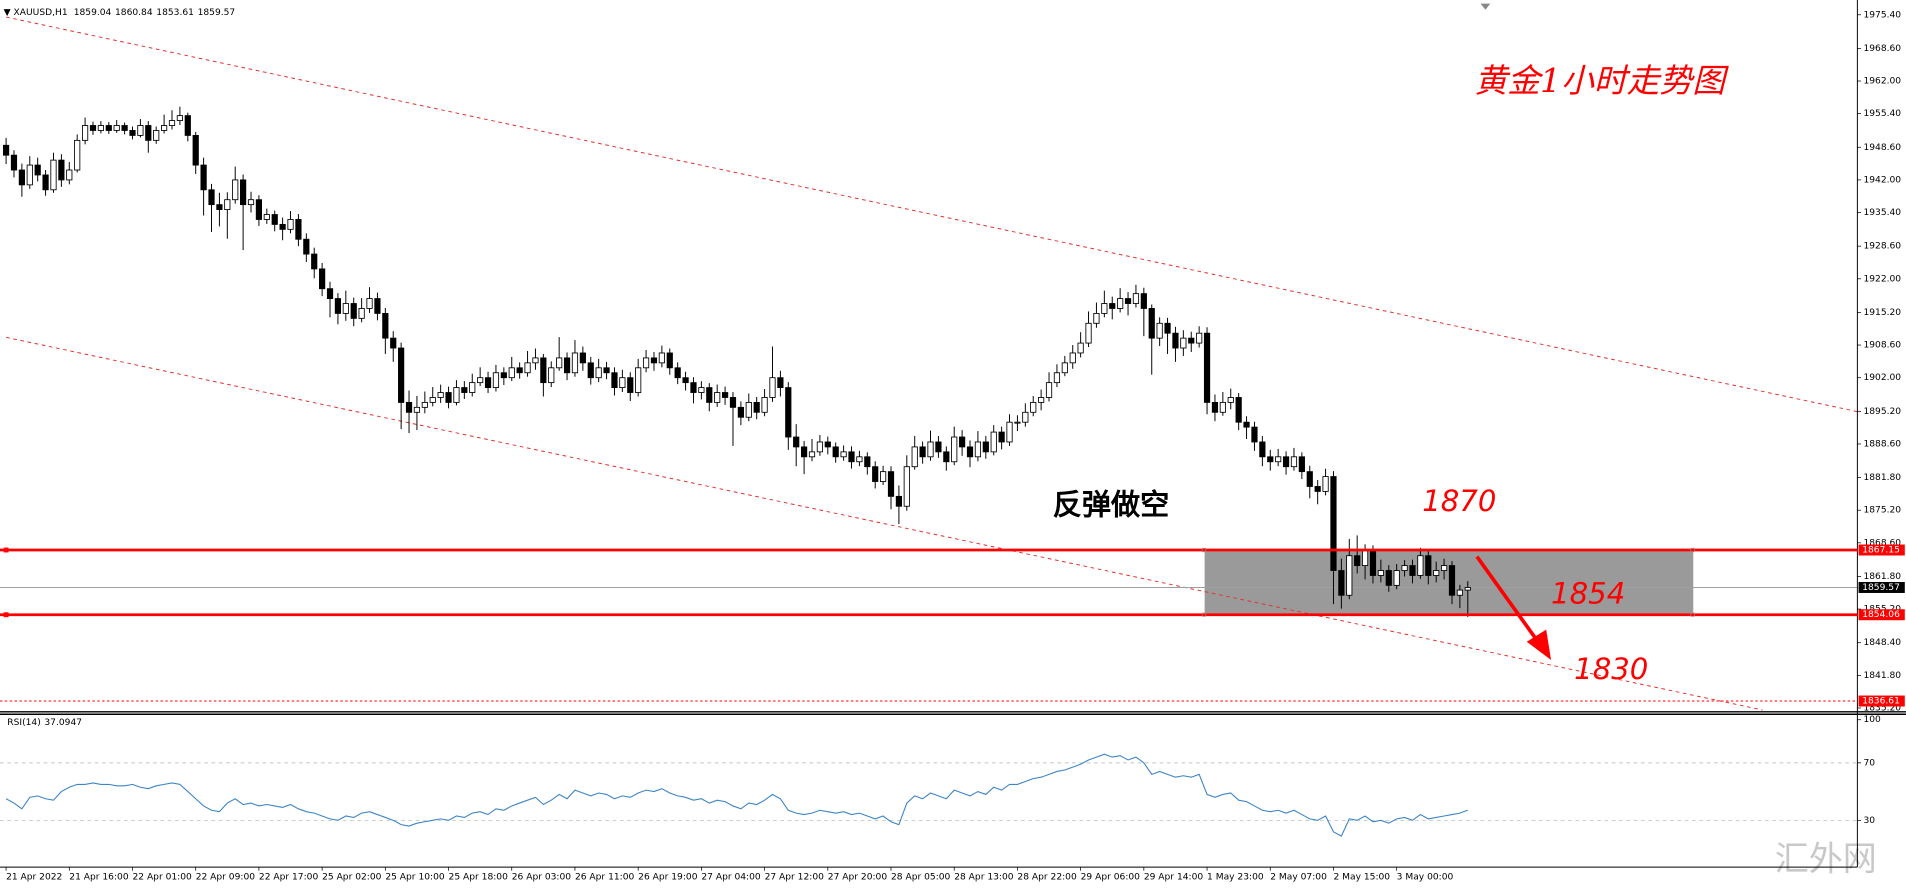 The width and height of the screenshot is (1906, 889). Describe the element at coordinates (1539, 645) in the screenshot. I see `arrow-head` at that location.